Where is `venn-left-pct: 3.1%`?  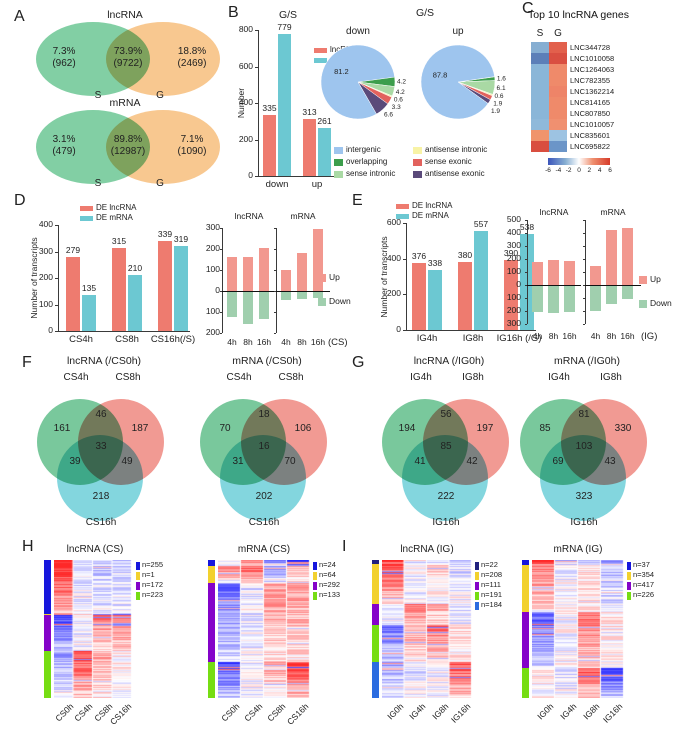 venn-left-pct: 3.1% is located at coordinates (64, 139).